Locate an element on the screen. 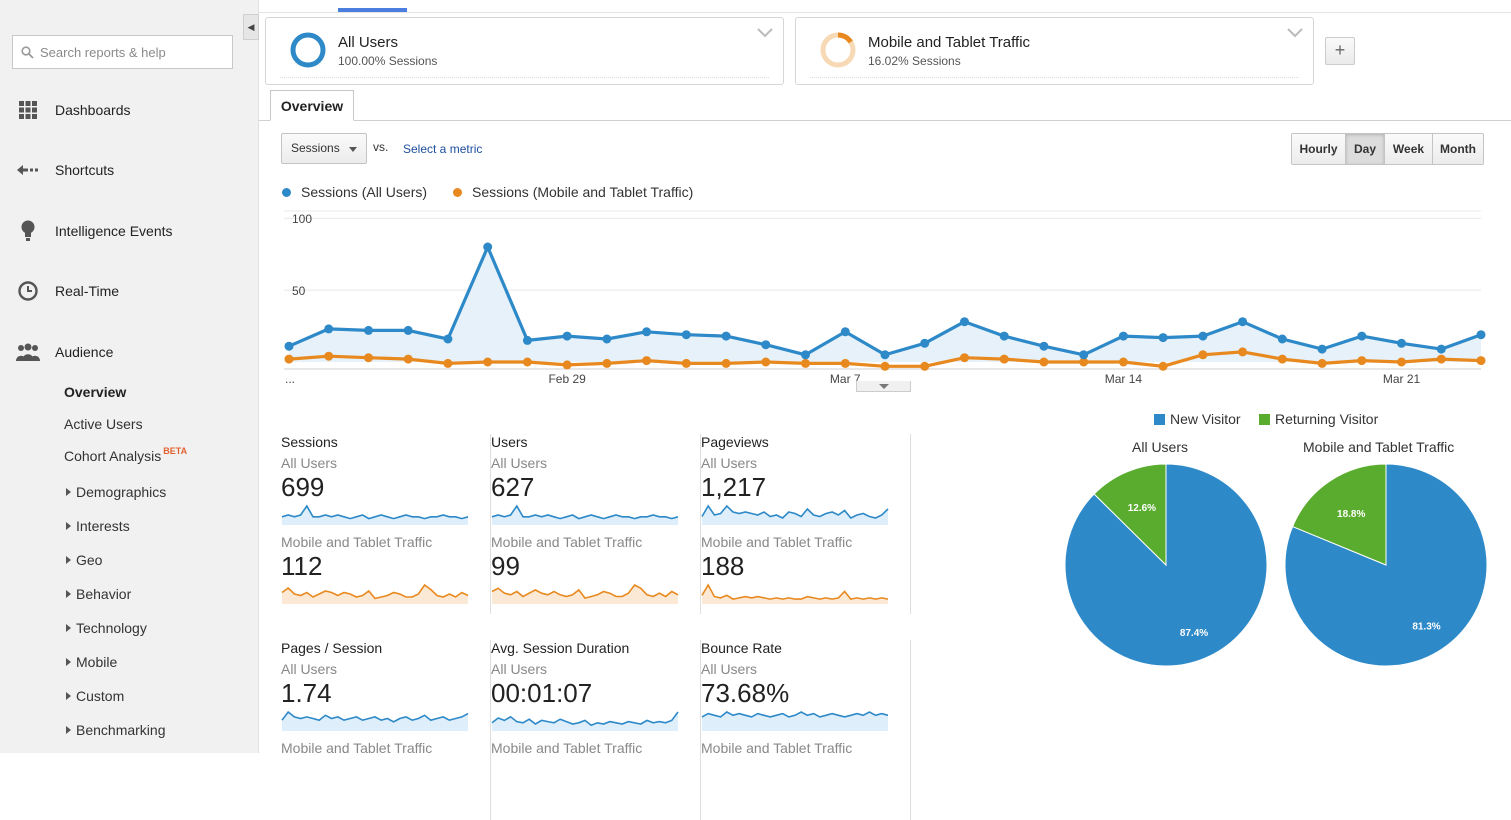 This screenshot has height=820, width=1511. nav-demographics: Demographics is located at coordinates (116, 492).